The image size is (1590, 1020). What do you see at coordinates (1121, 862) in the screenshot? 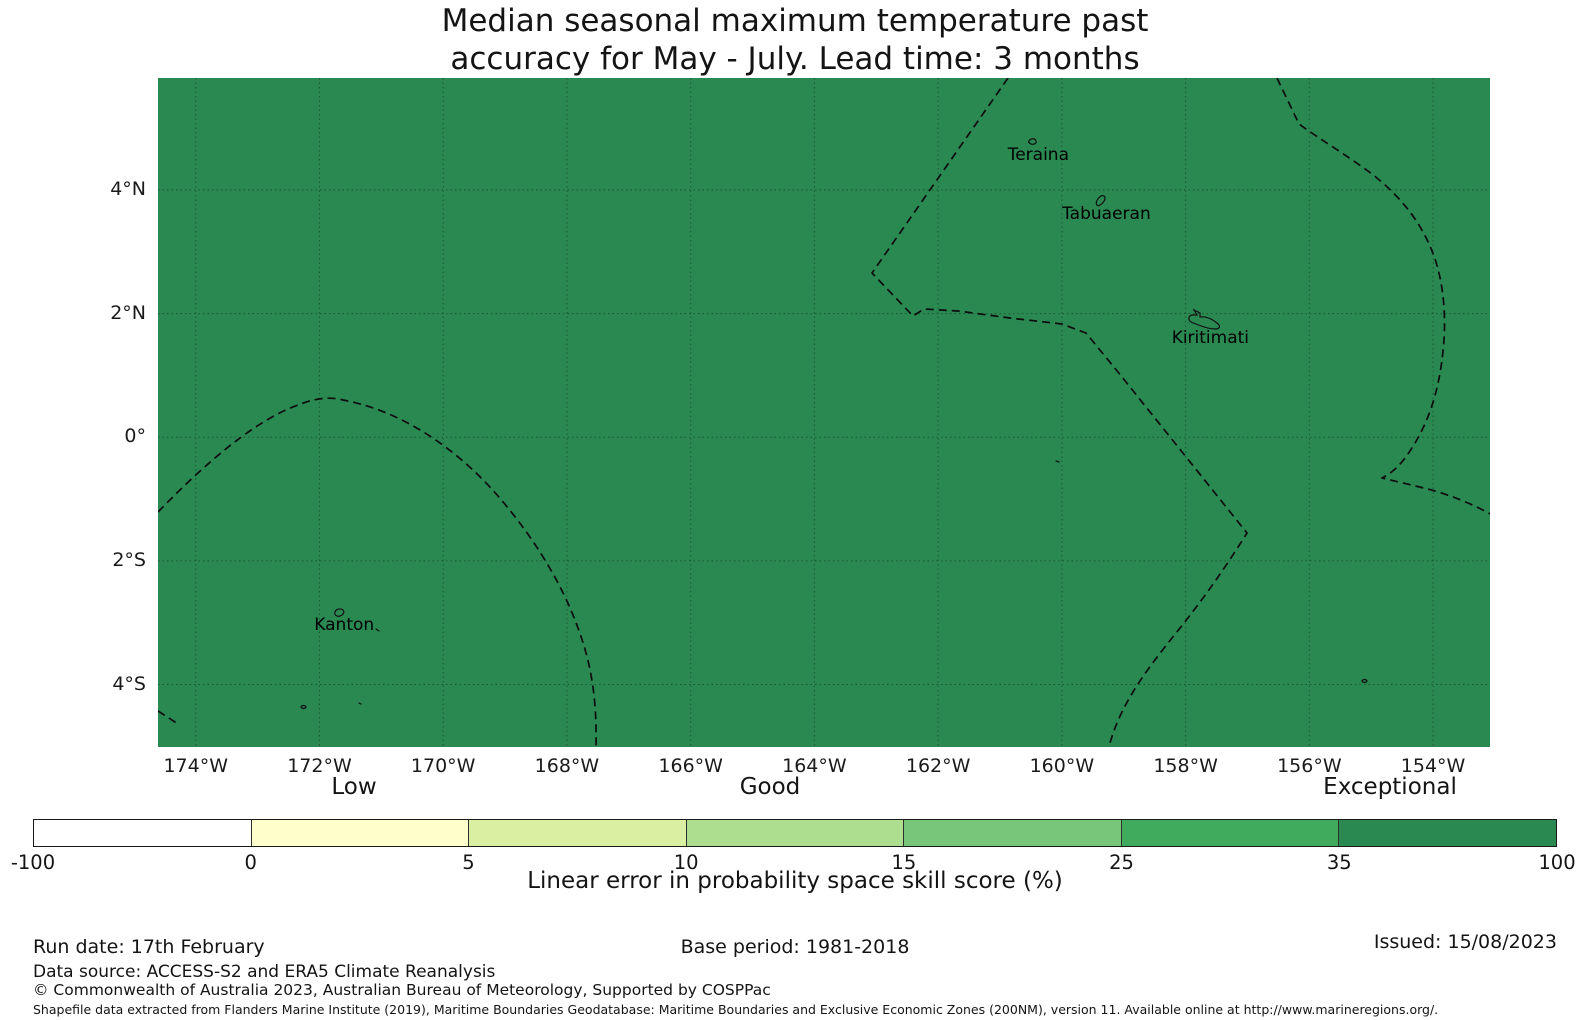
I see `colorbar-tick-label: 25` at bounding box center [1121, 862].